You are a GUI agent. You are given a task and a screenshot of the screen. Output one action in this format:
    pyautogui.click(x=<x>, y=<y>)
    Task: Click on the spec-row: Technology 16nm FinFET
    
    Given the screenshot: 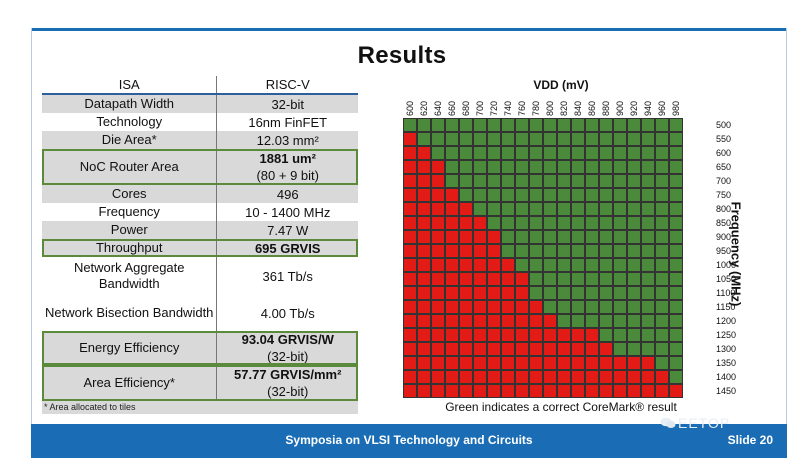 What is the action you would take?
    pyautogui.click(x=200, y=122)
    